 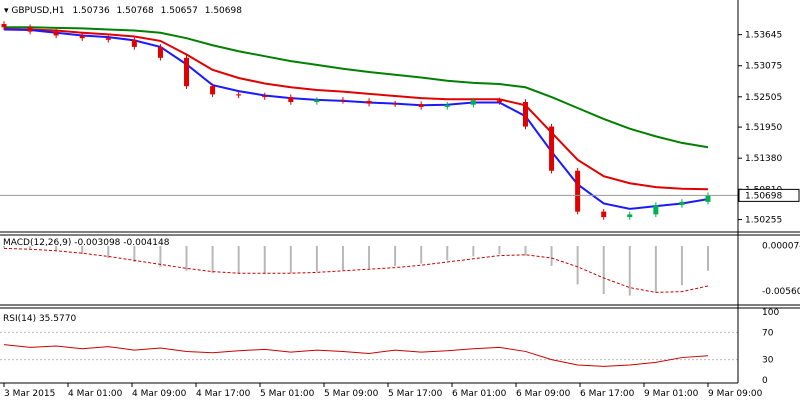 I want to click on rsi-tick-label: 0, so click(x=765, y=381).